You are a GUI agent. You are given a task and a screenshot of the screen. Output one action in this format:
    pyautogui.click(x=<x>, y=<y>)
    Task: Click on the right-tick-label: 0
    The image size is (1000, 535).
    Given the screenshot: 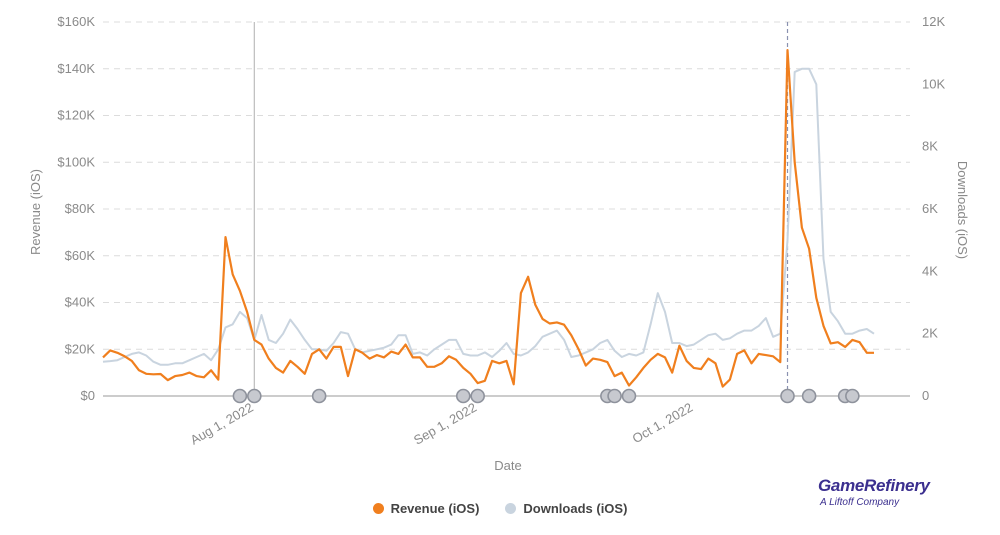 What is the action you would take?
    pyautogui.click(x=925, y=395)
    